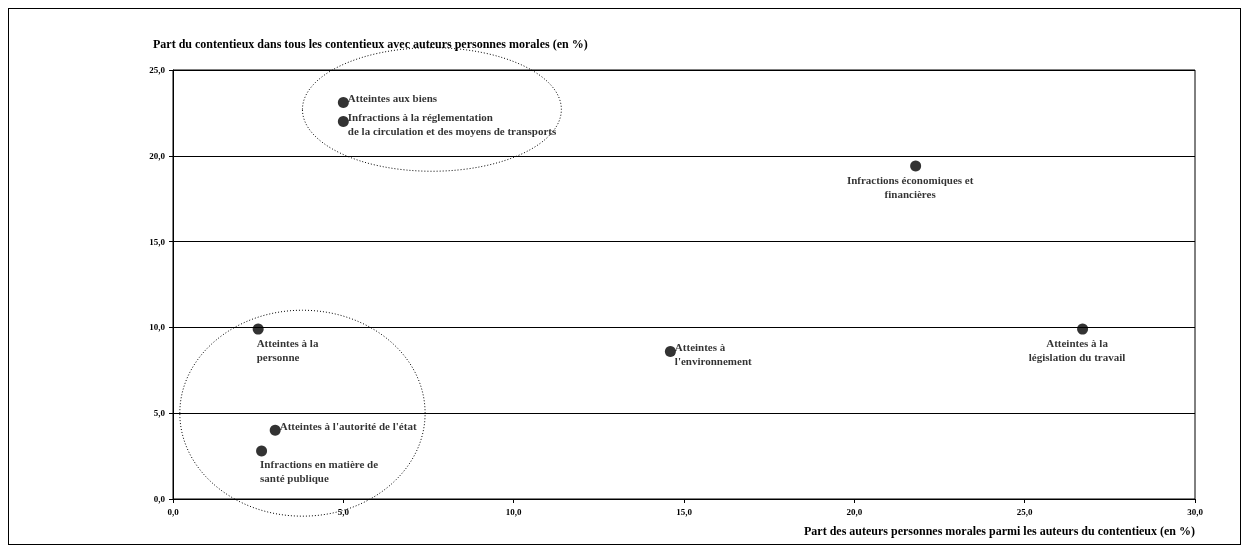  Describe the element at coordinates (910, 186) in the screenshot. I see `annotation: Infractions économiques et financières` at that location.